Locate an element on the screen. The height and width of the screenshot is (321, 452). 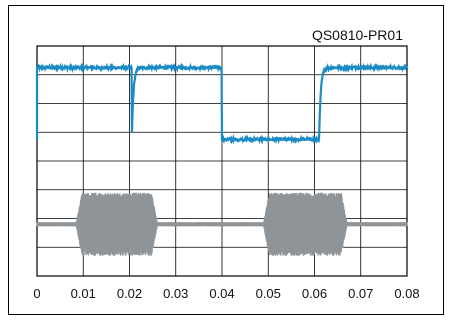
x-tick-label: 0.04 is located at coordinates (221, 293).